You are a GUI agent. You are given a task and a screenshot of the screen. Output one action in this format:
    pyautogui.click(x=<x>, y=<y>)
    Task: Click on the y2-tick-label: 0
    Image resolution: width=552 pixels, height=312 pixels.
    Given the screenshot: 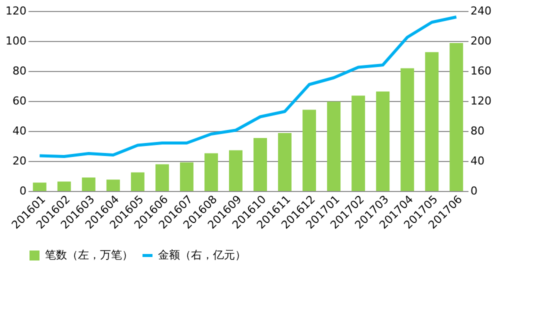 What is the action you would take?
    pyautogui.click(x=474, y=191)
    